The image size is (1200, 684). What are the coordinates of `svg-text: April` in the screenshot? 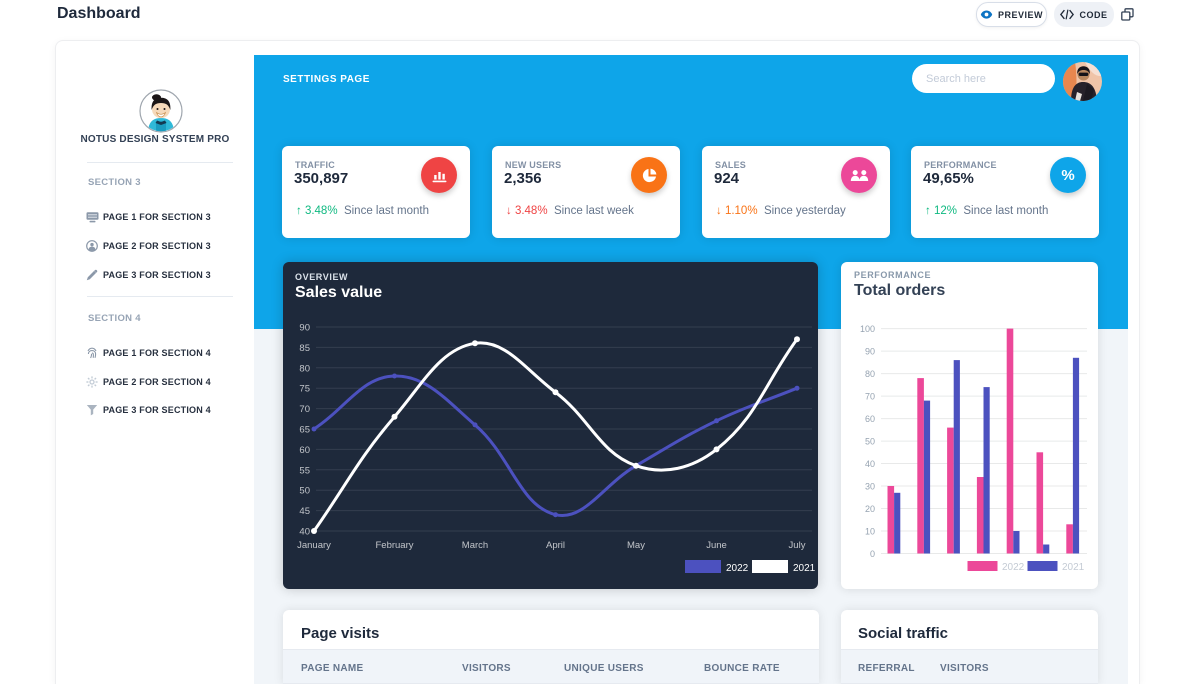 It's located at (555, 545).